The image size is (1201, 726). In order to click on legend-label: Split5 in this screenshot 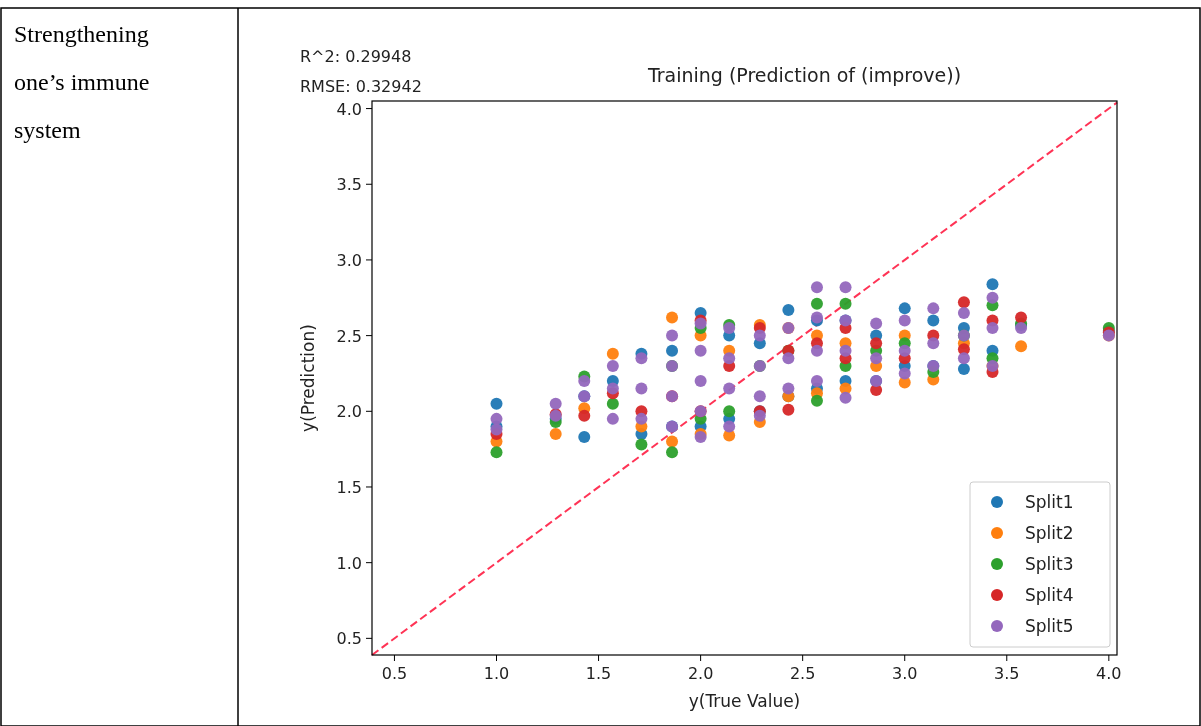, I will do `click(1049, 626)`.